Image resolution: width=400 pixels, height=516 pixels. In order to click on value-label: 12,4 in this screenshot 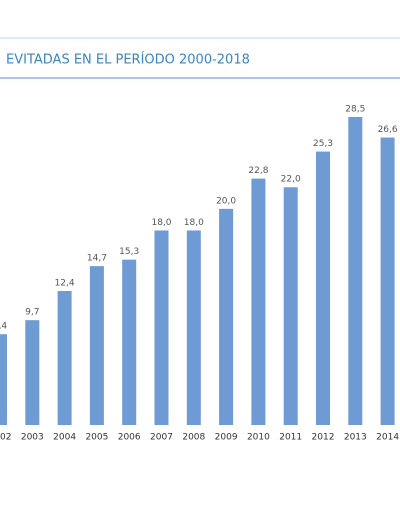, I will do `click(65, 283)`.